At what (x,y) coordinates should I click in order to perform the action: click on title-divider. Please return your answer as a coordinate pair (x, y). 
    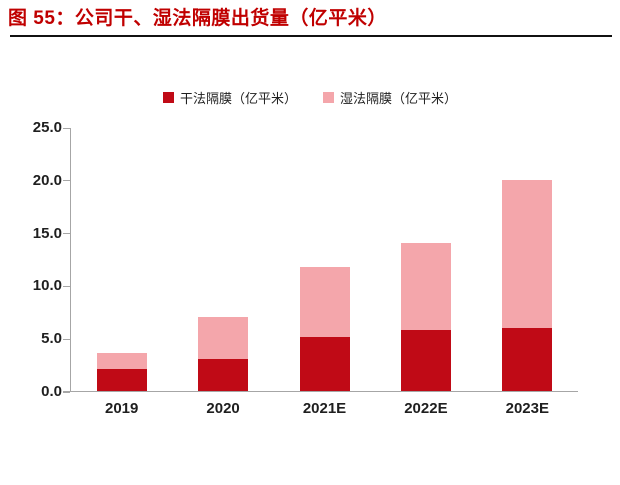
    Looking at the image, I should click on (311, 36).